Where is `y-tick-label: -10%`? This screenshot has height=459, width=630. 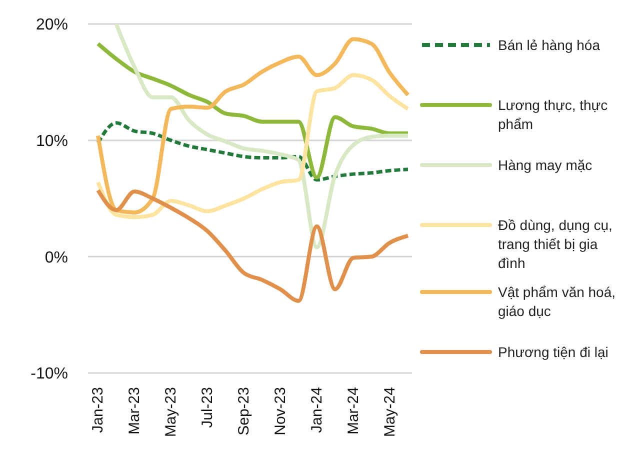 y-tick-label: -10% is located at coordinates (49, 374).